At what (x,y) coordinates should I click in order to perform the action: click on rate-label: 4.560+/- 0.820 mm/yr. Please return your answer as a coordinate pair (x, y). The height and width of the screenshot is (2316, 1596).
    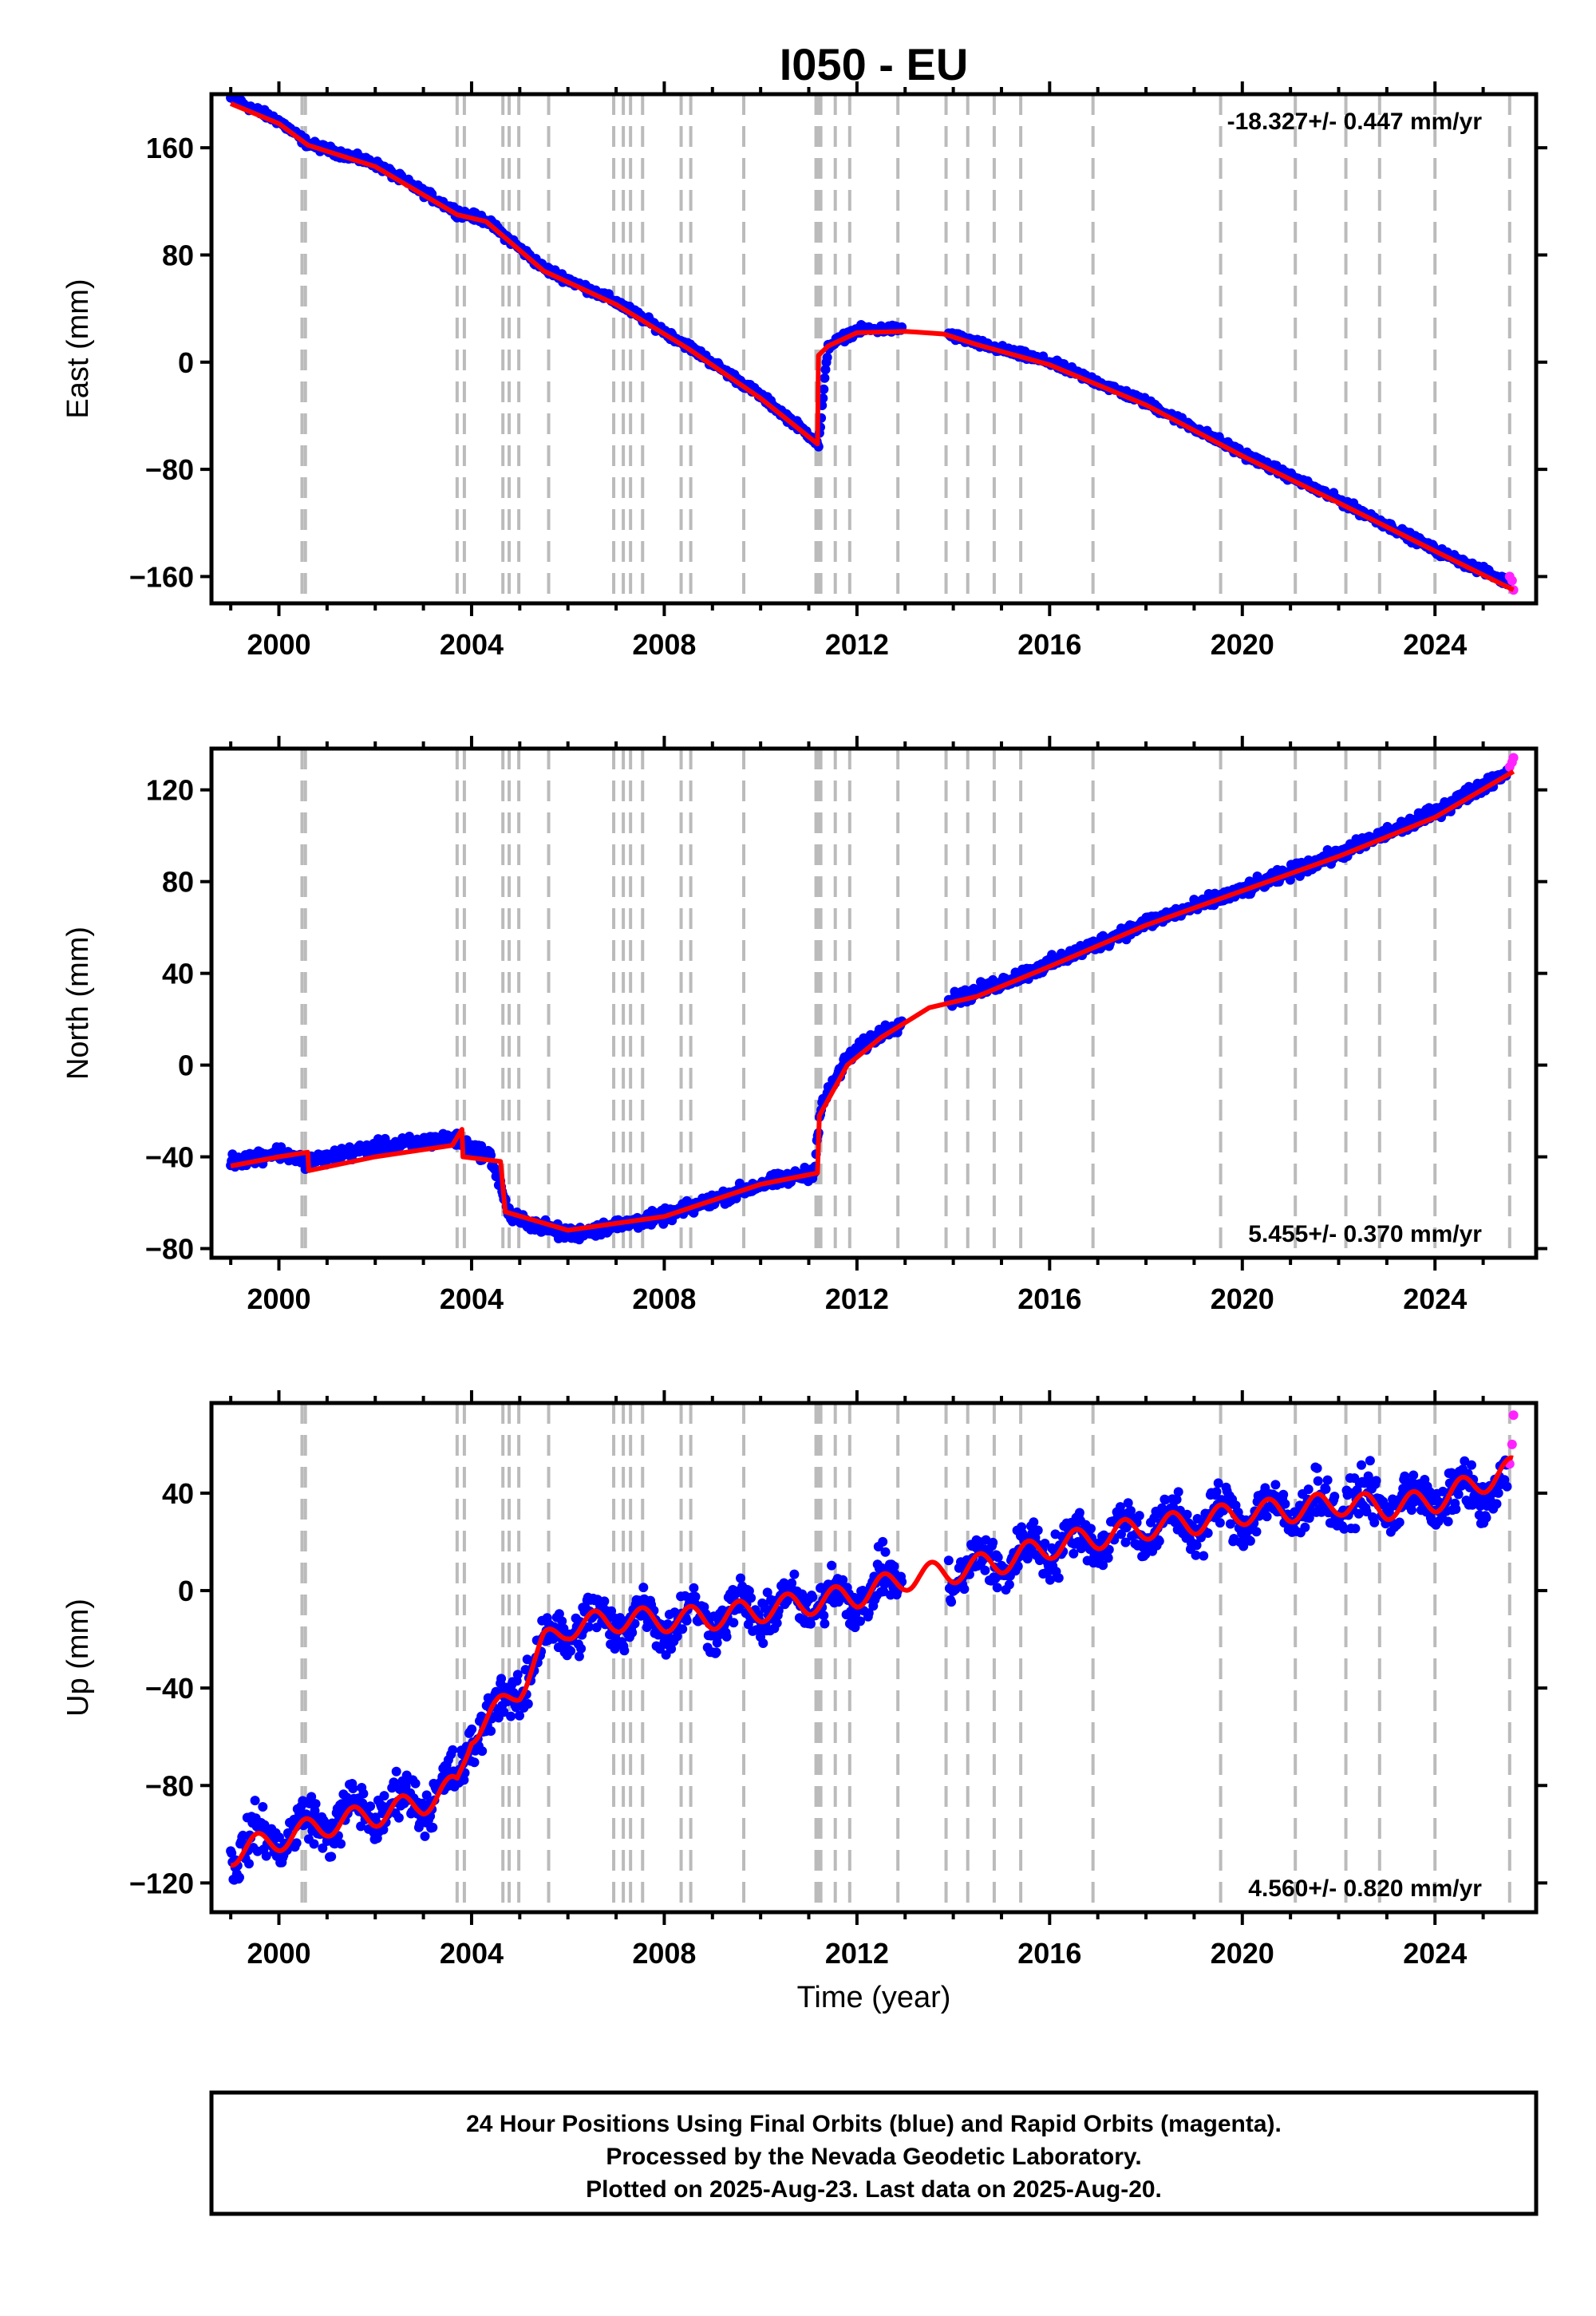
    Looking at the image, I should click on (1365, 1888).